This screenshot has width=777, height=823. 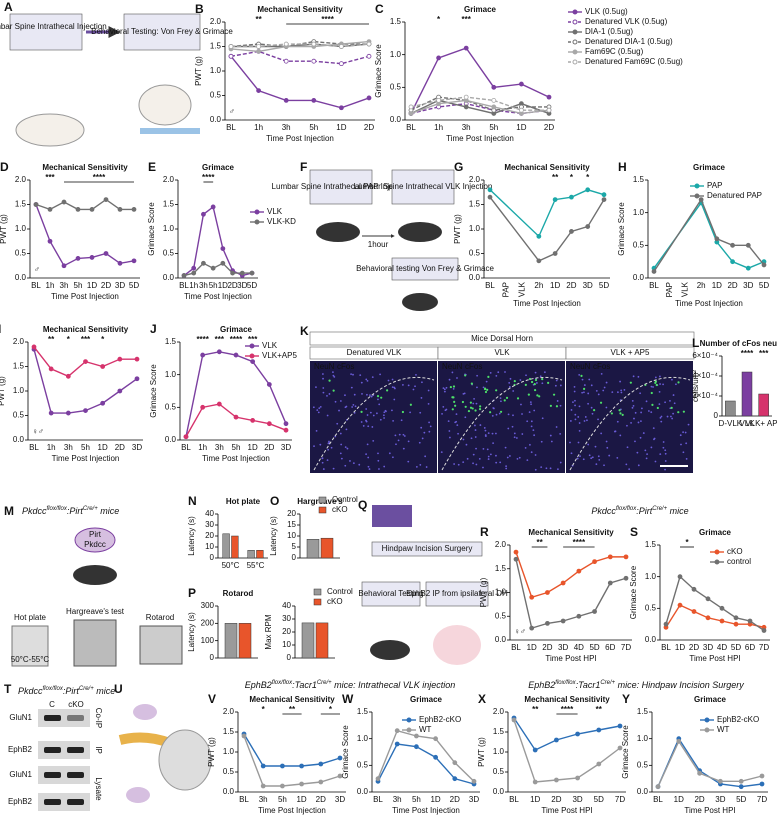 I want to click on genotype-title: Pkdccflox/flox:PirtCre/+ mice, so click(x=70, y=511).